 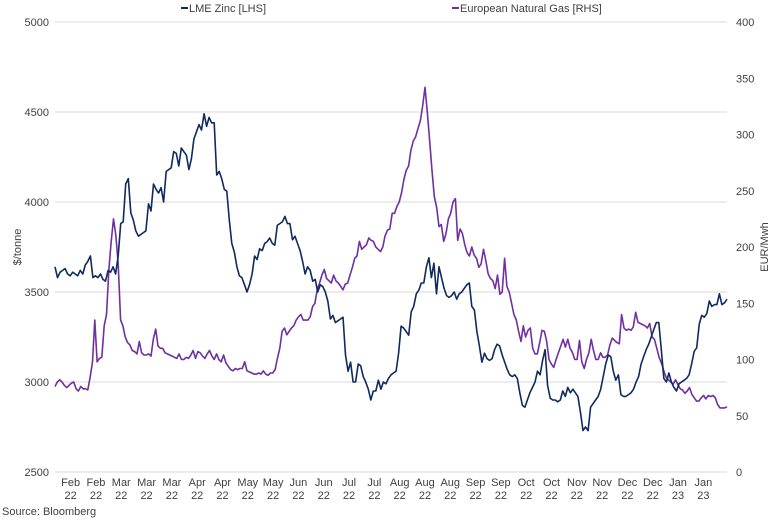 What do you see at coordinates (37, 113) in the screenshot?
I see `left-tick-label: 4500` at bounding box center [37, 113].